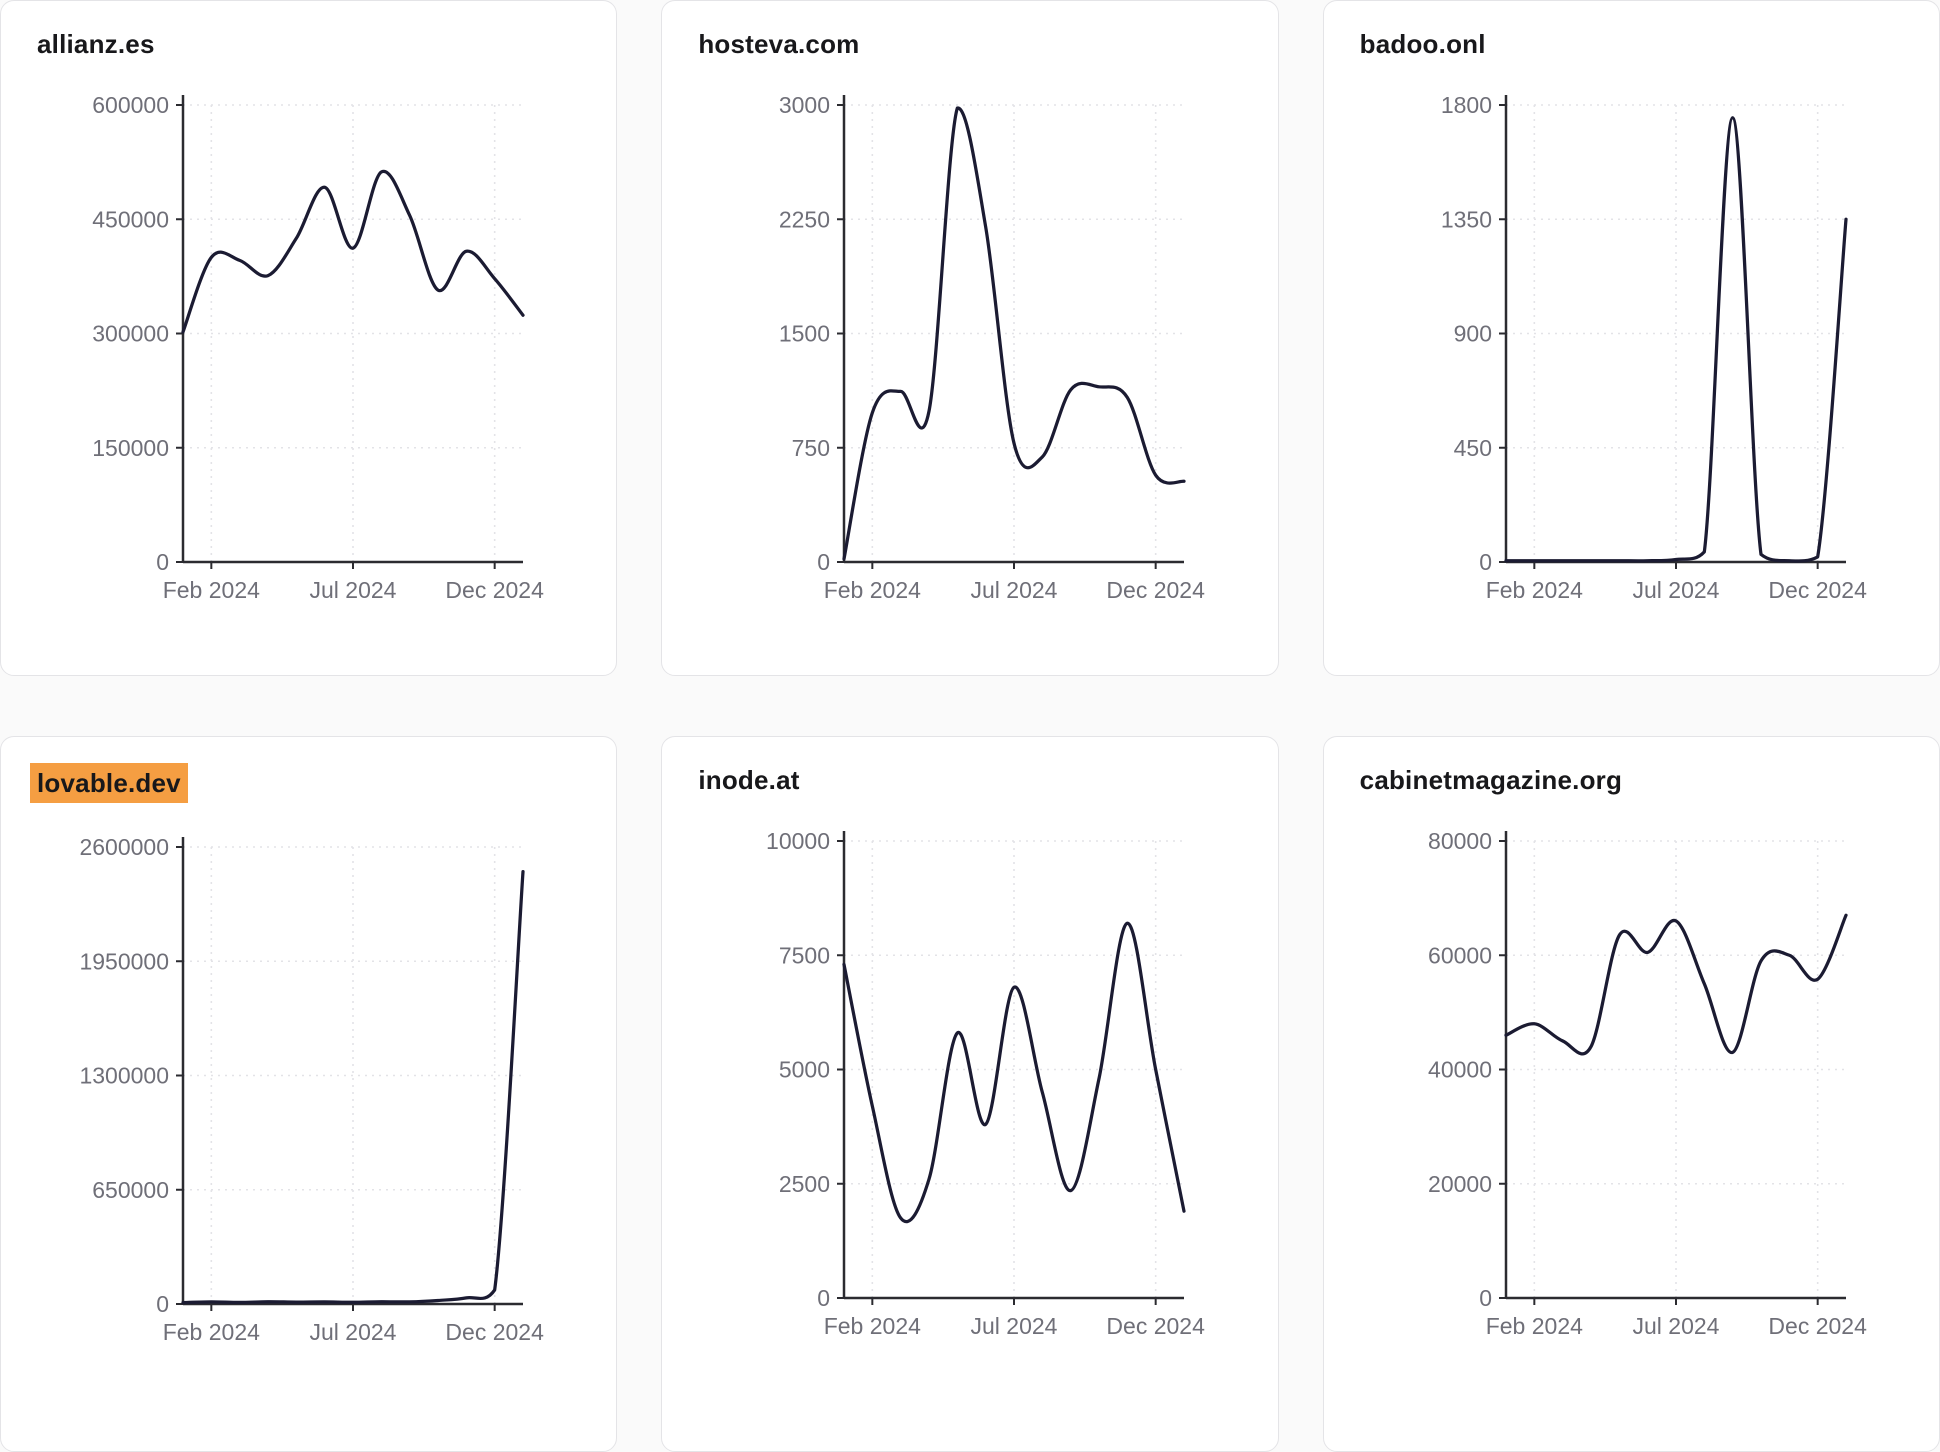 The image size is (1940, 1452). What do you see at coordinates (1472, 448) in the screenshot?
I see `y-tick-label: 450` at bounding box center [1472, 448].